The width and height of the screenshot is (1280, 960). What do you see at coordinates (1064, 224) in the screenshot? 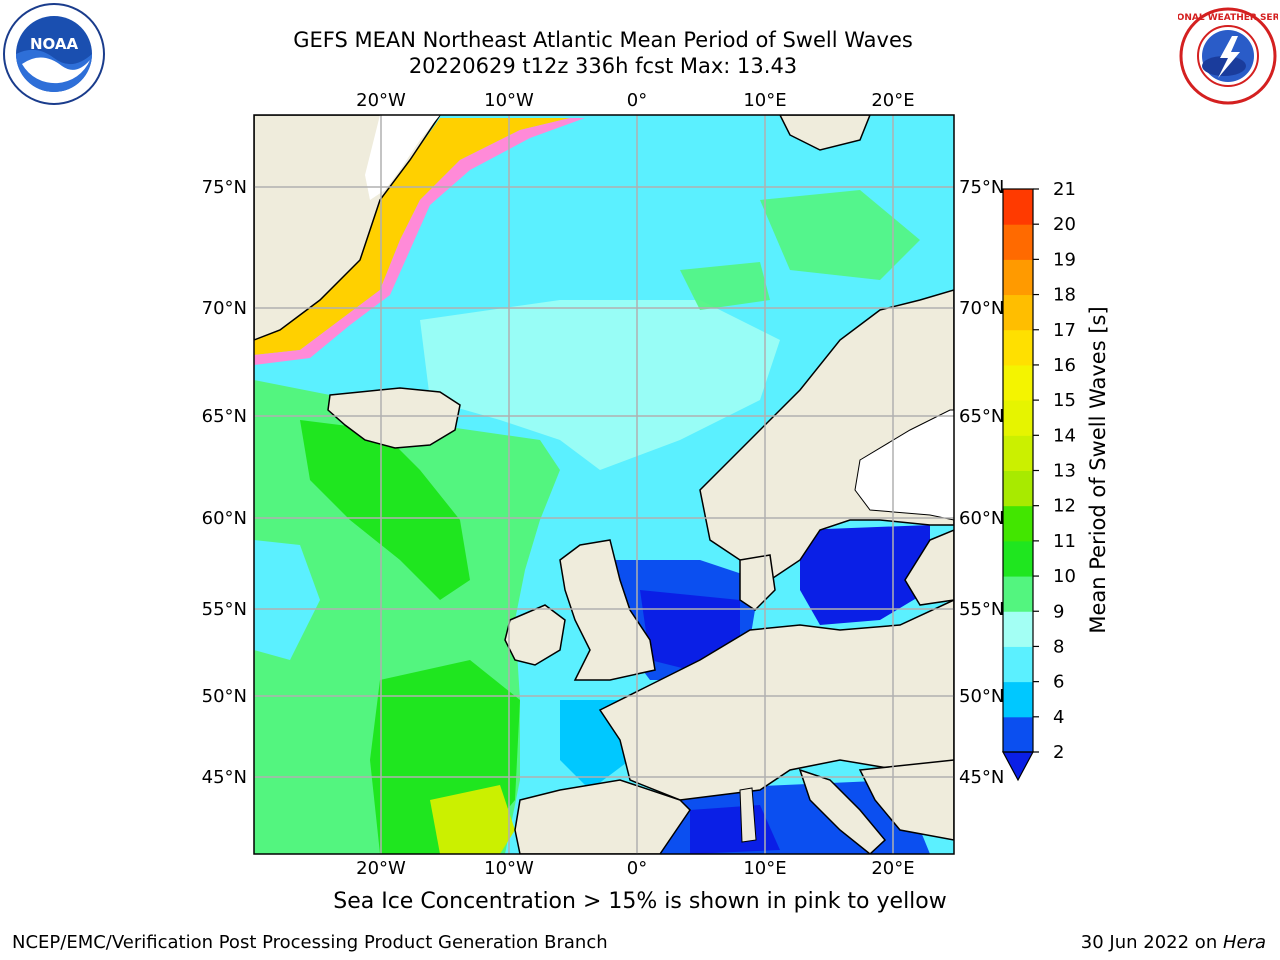
I see `colorbar-tick-label: 20` at bounding box center [1064, 224].